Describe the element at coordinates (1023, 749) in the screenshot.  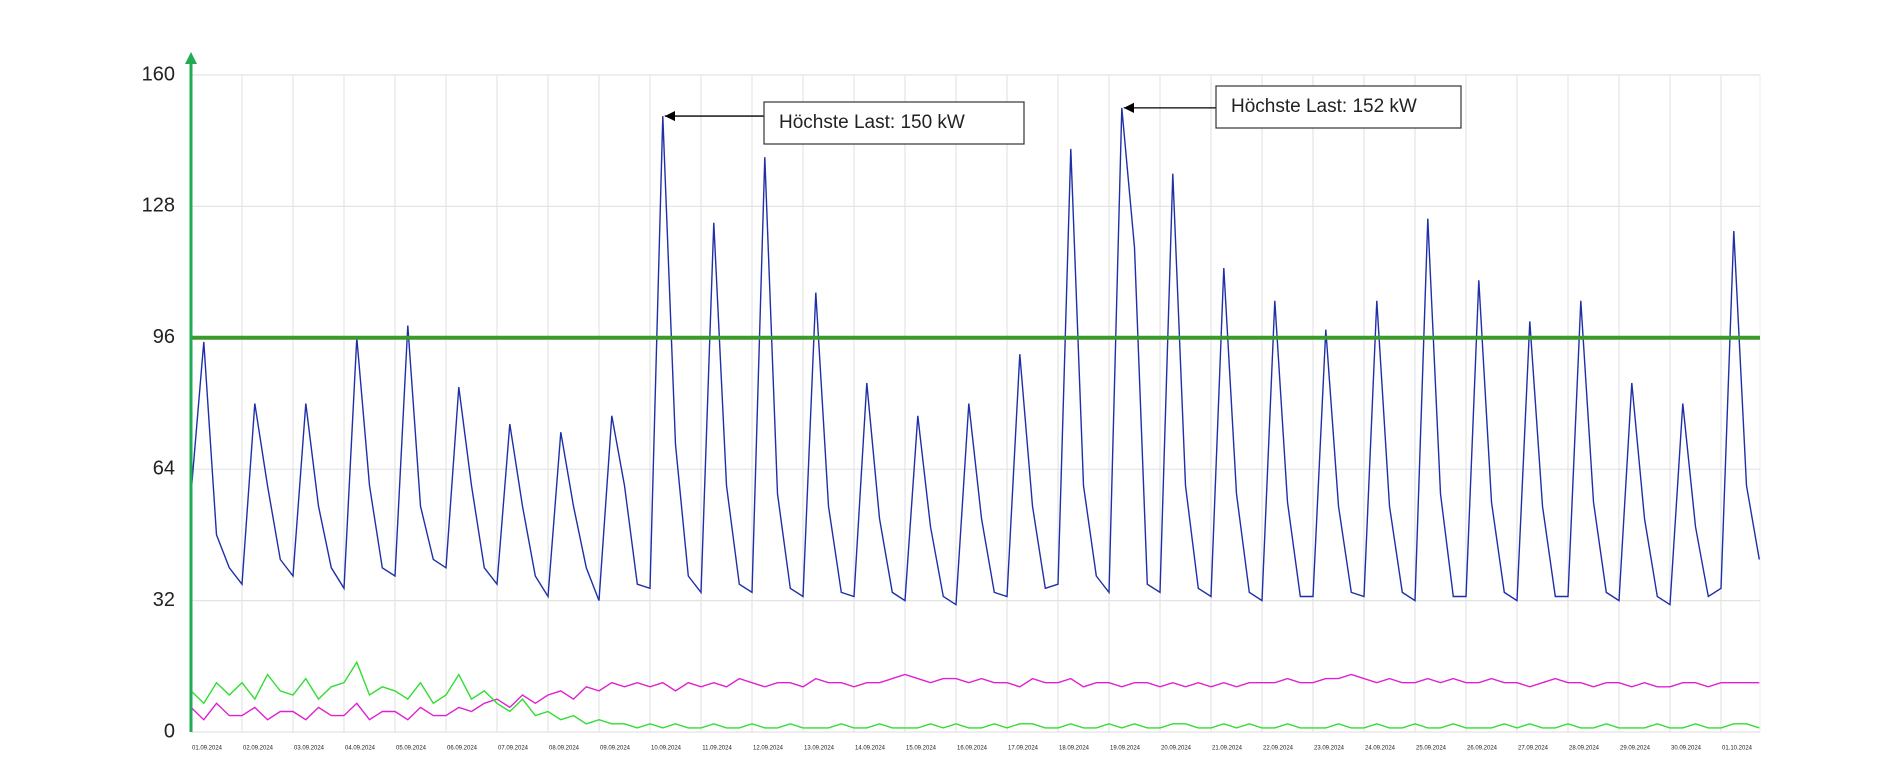
I see `x-tick-label: 17.09.2024` at that location.